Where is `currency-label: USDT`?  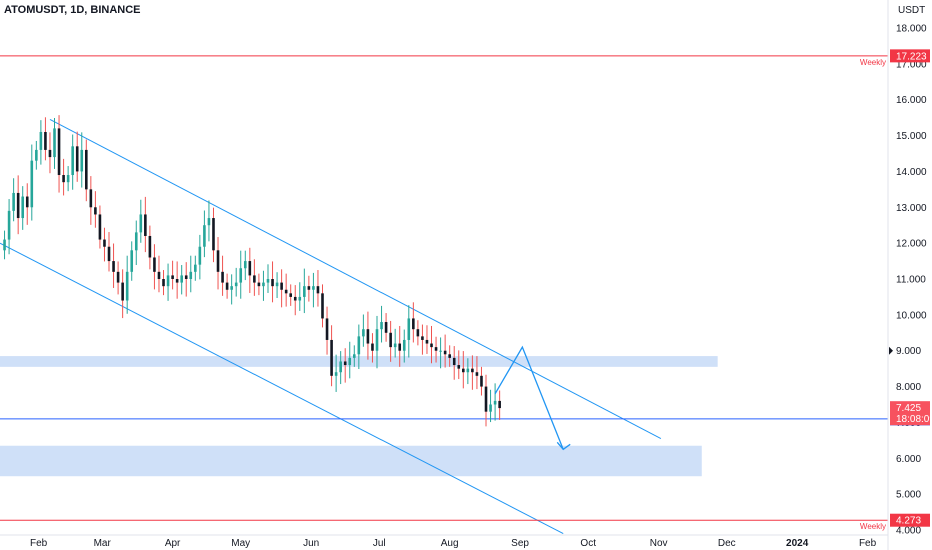 currency-label: USDT is located at coordinates (911, 10).